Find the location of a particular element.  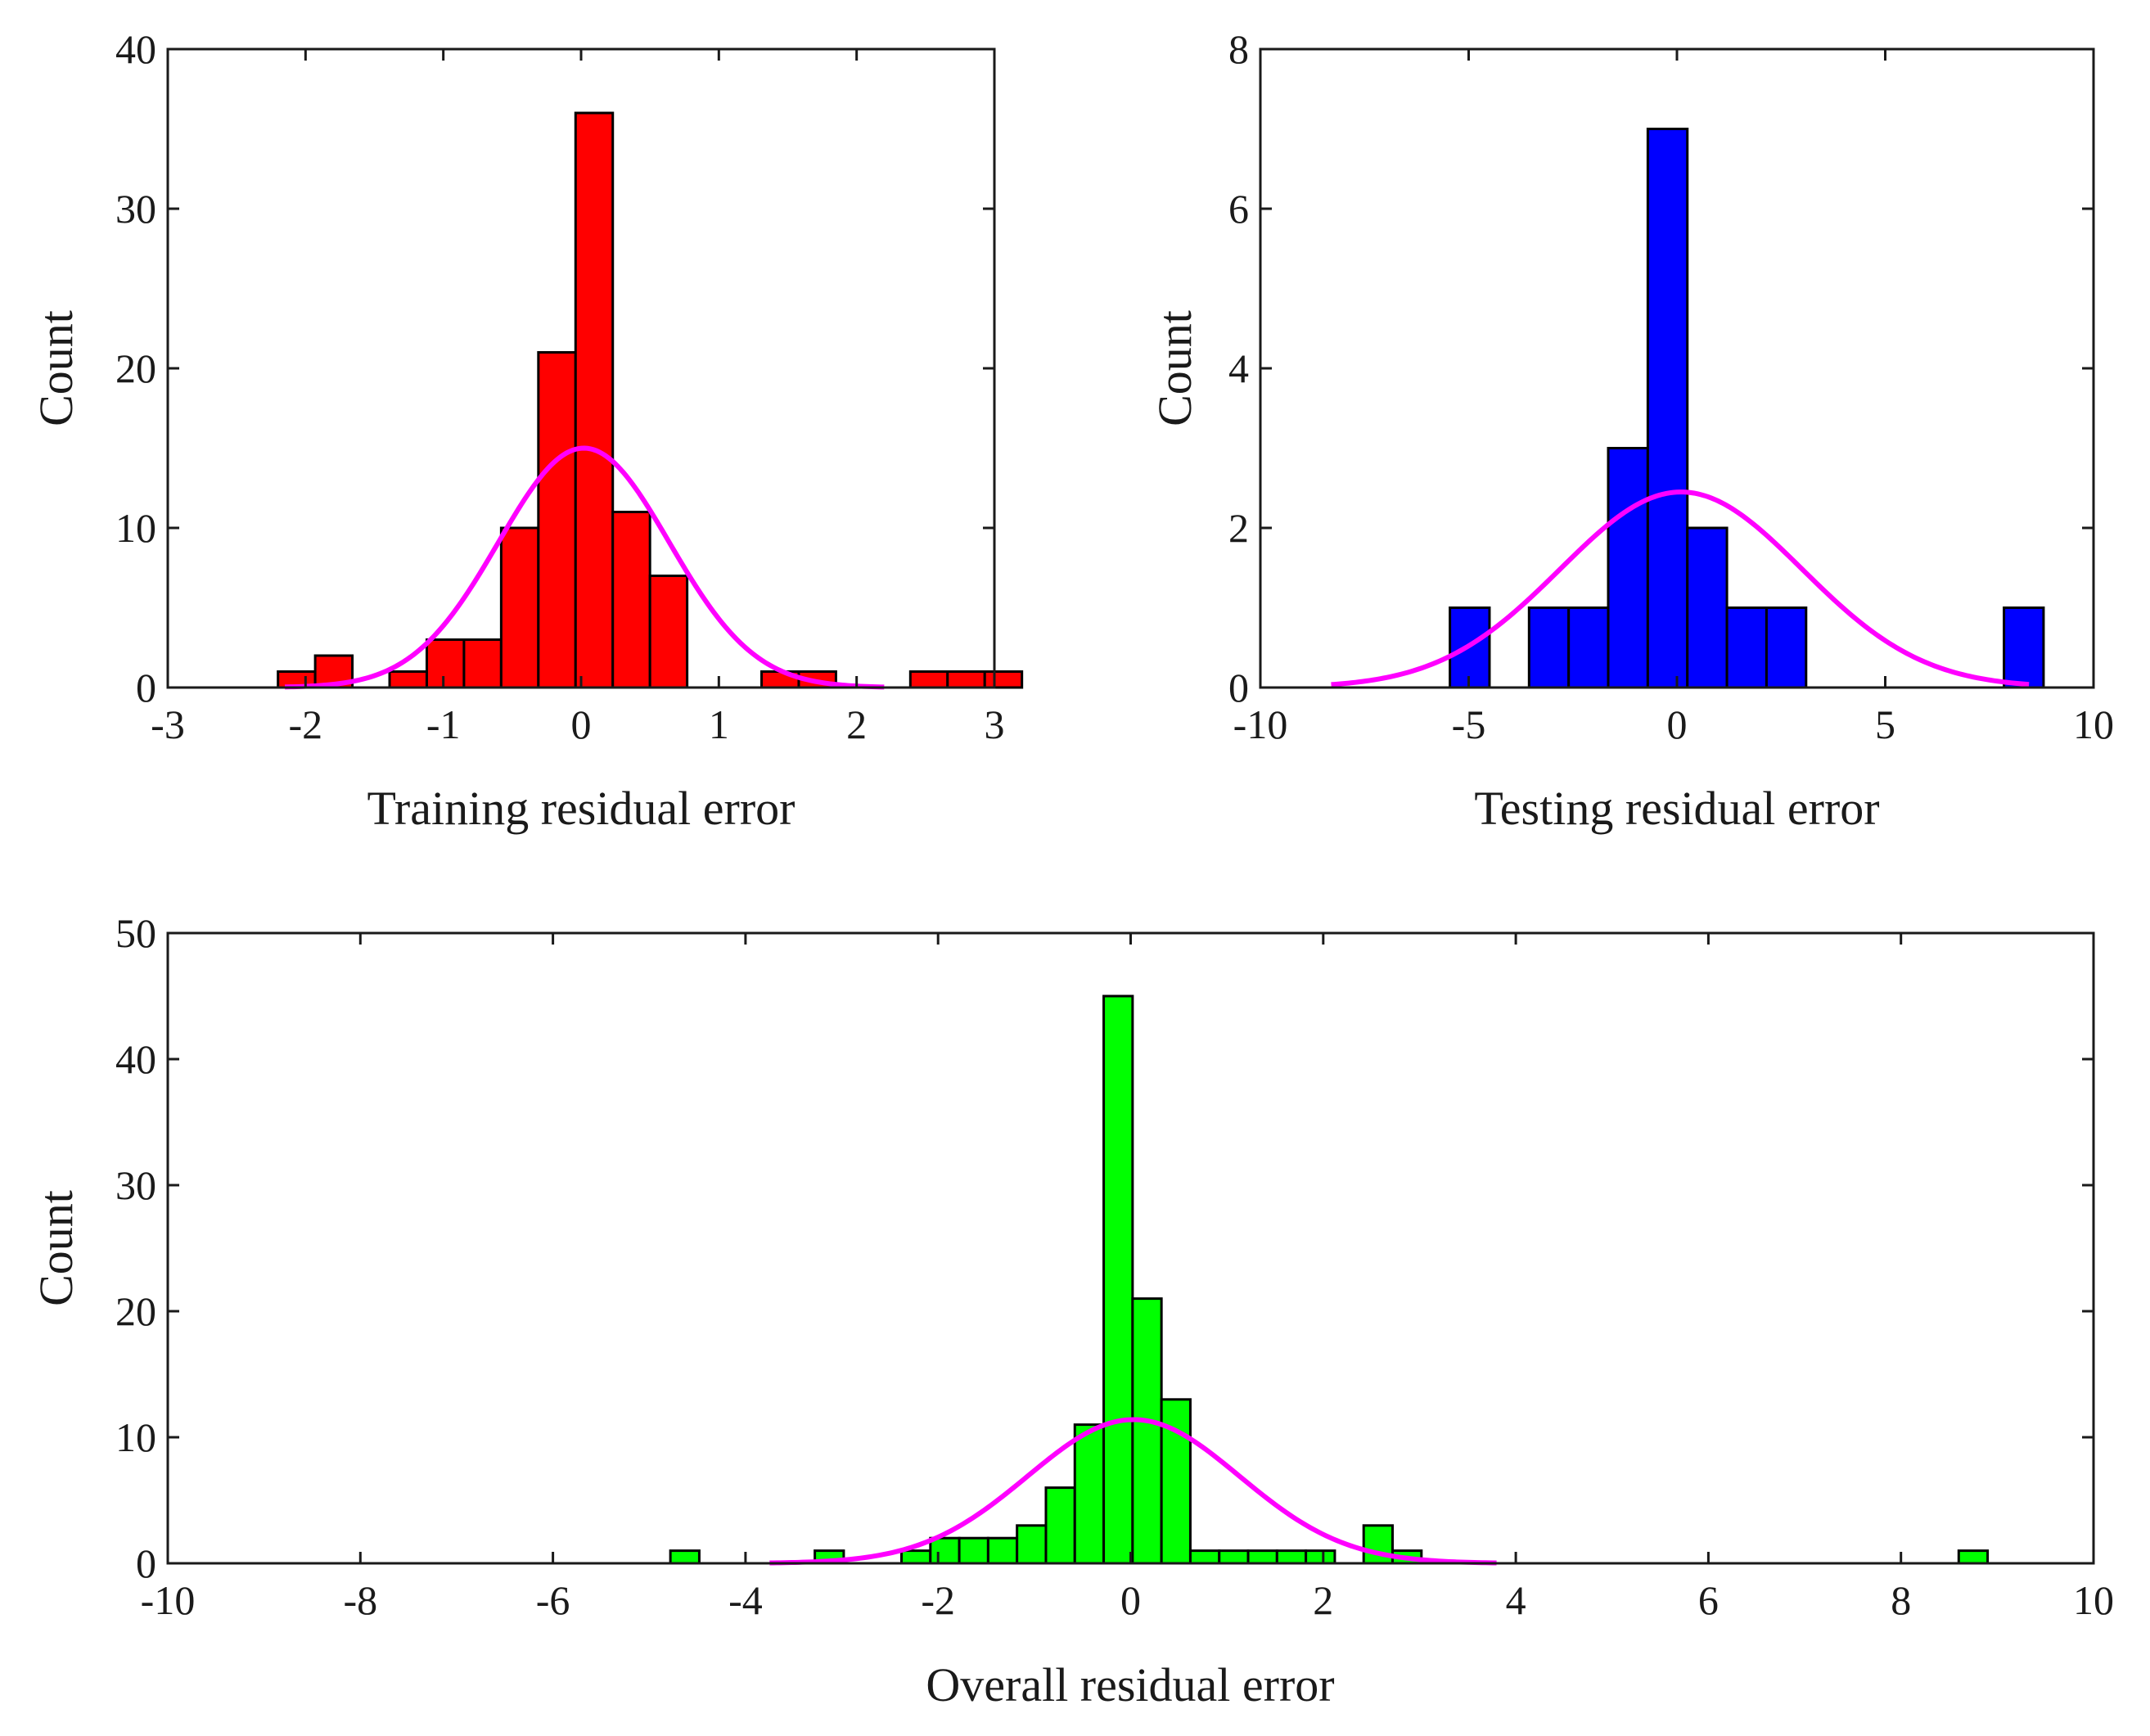

training-y-tick-label-4: 40 is located at coordinates (135, 49).